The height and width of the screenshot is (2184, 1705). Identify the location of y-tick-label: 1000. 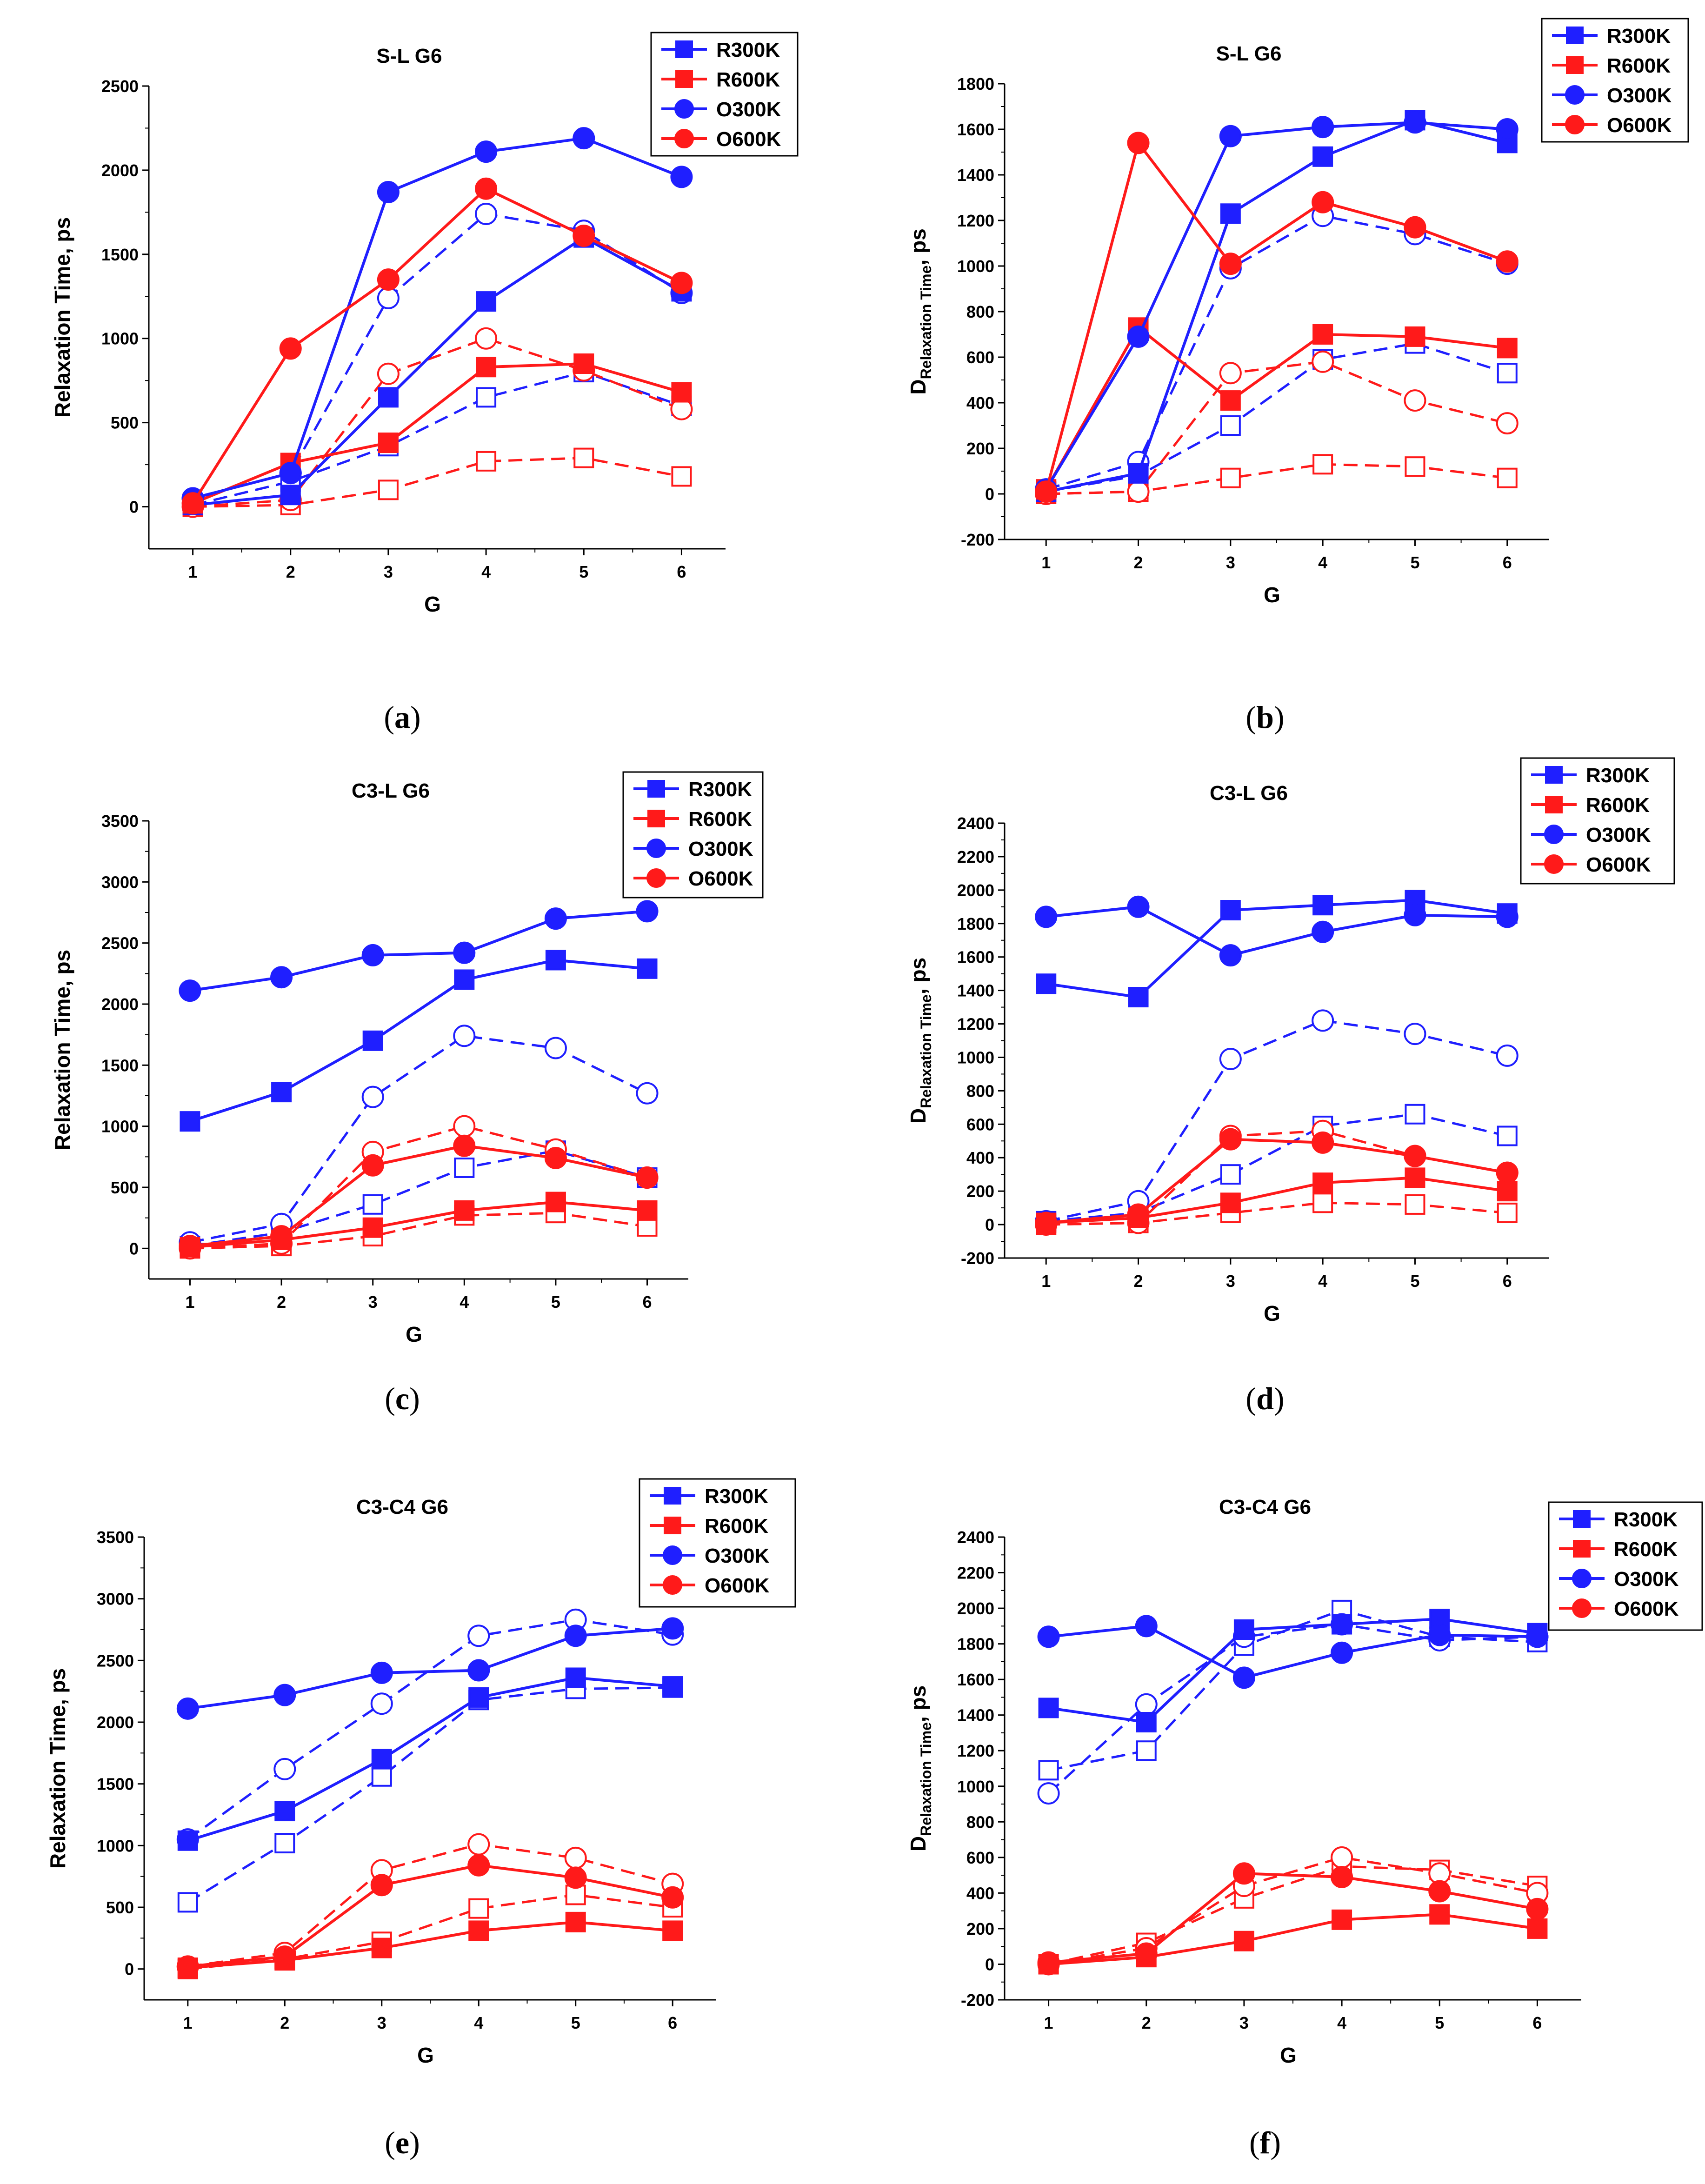
(116, 1845).